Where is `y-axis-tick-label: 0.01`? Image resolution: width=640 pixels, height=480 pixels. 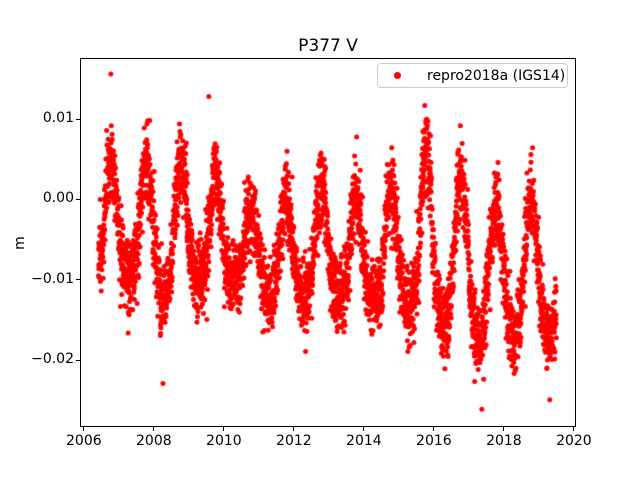
y-axis-tick-label: 0.01 is located at coordinates (58, 118).